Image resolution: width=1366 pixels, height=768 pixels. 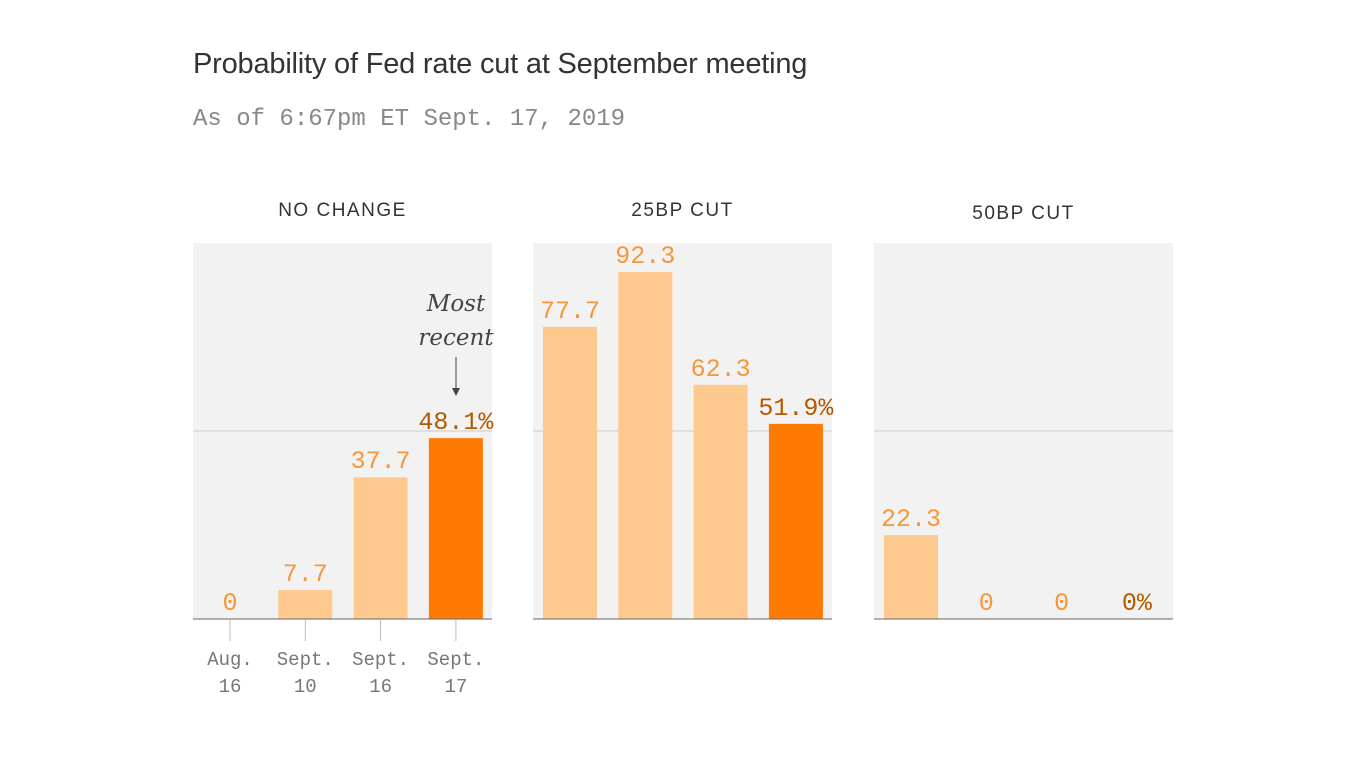 What do you see at coordinates (1137, 603) in the screenshot?
I see `data-label: 0%` at bounding box center [1137, 603].